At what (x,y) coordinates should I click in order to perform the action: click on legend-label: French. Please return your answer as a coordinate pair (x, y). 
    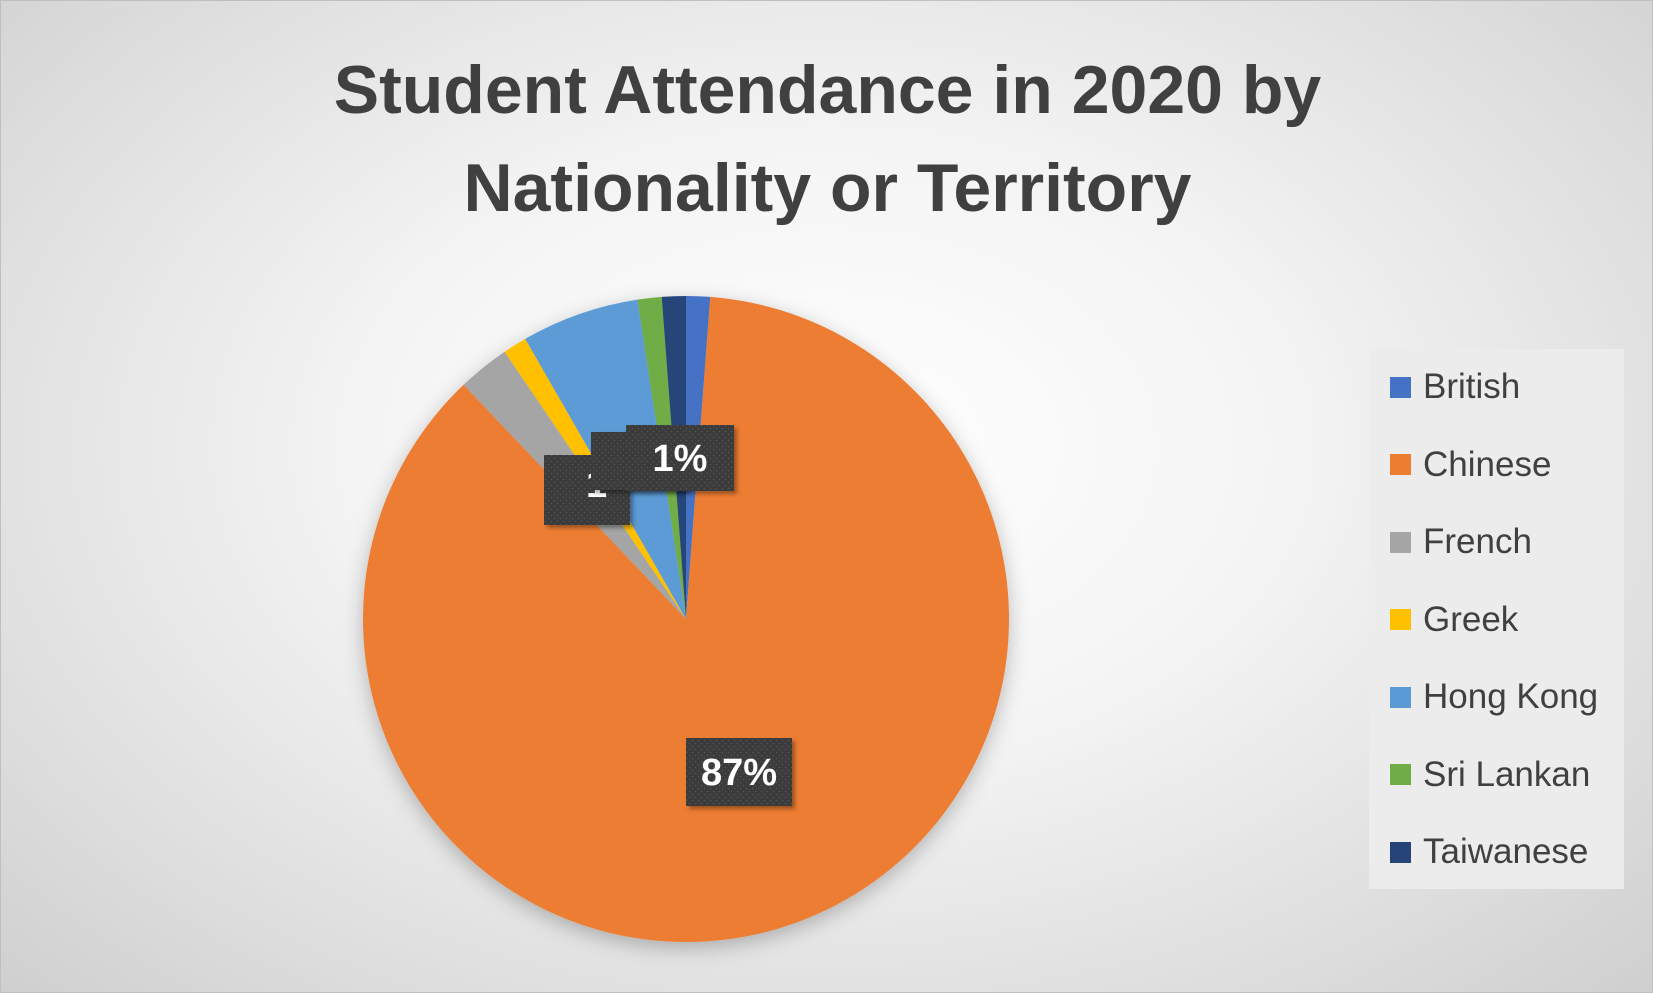
    Looking at the image, I should click on (1477, 541).